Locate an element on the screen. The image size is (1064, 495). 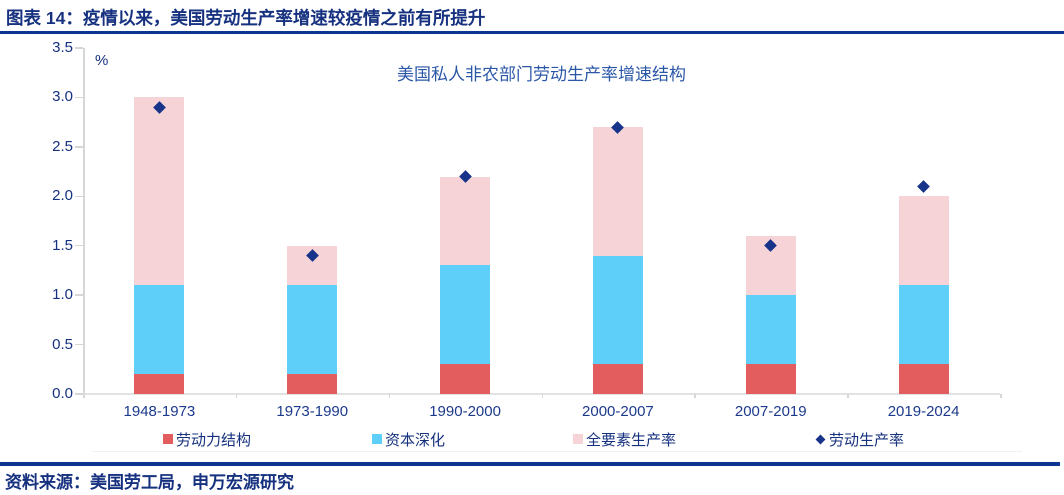
y-tick-label: 0.0 is located at coordinates (62, 393).